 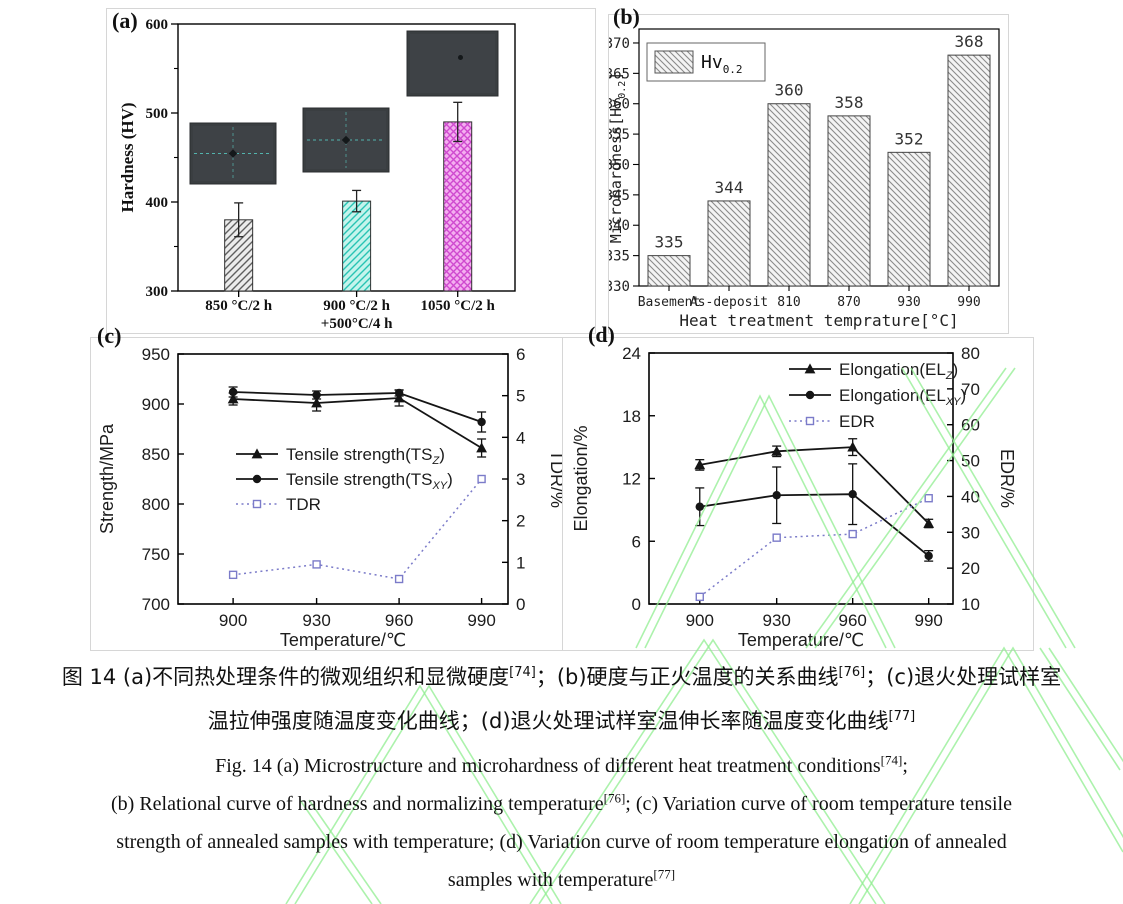 I want to click on svg-text: 1050 °C/2 h, so click(x=458, y=306).